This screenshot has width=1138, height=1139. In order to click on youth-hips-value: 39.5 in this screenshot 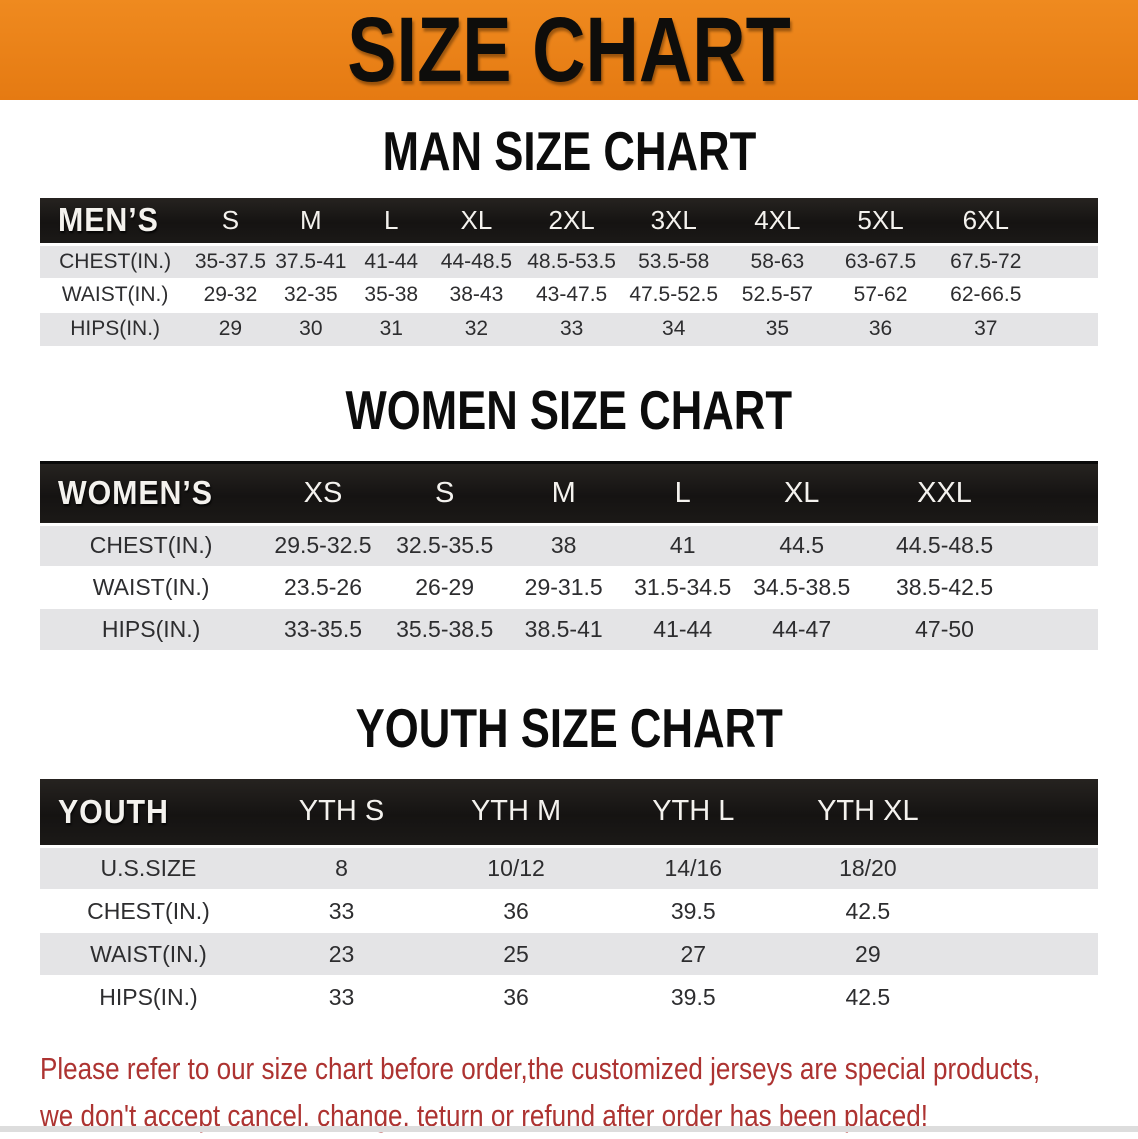, I will do `click(693, 997)`.